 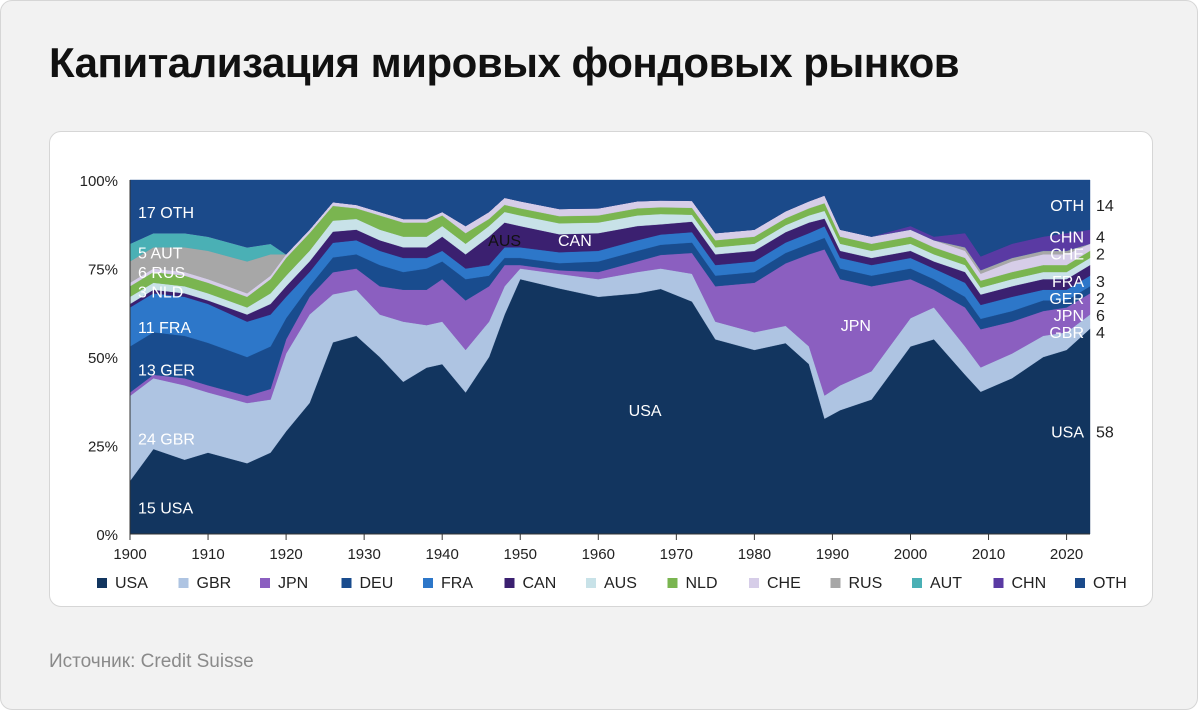 I want to click on legend-label: CHE, so click(x=784, y=583).